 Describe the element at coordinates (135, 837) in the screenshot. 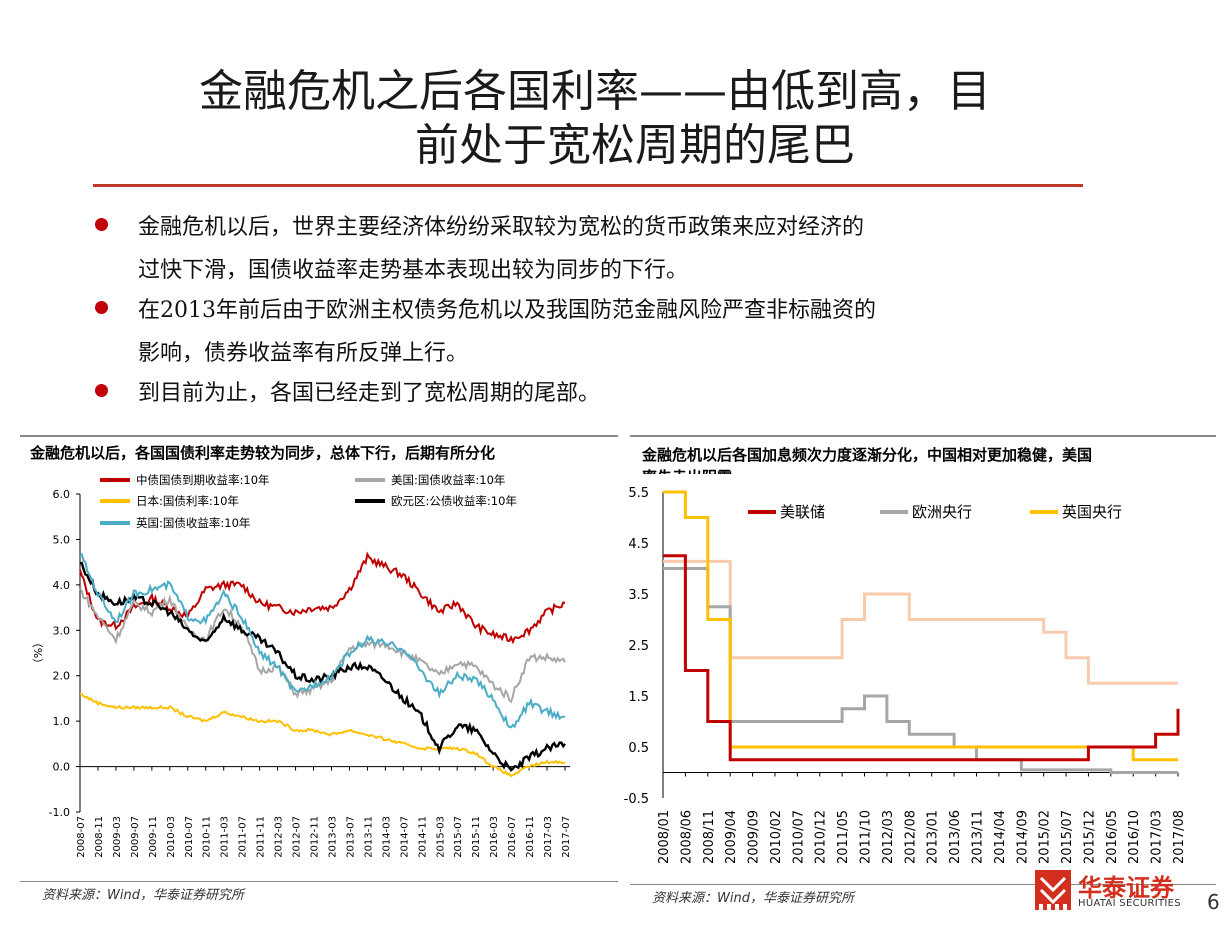

I see `x-tick-label: 2009-07` at that location.